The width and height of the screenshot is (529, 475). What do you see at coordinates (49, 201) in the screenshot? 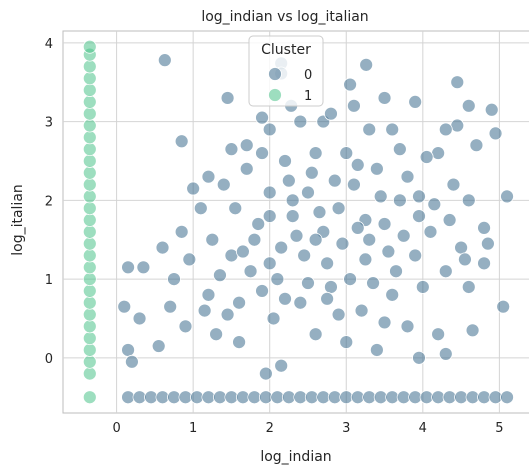
I see `y-tick-label: 2` at bounding box center [49, 201].